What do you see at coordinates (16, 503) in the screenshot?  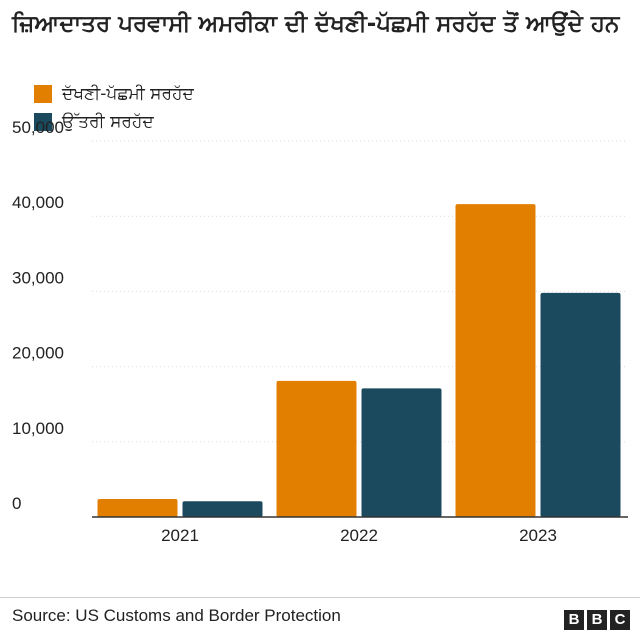 I see `y-tick-label: 0` at bounding box center [16, 503].